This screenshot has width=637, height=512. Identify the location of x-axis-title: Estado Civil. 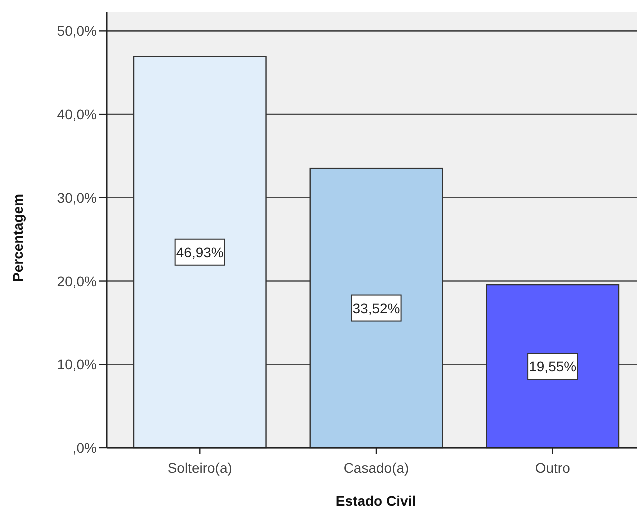
(376, 501).